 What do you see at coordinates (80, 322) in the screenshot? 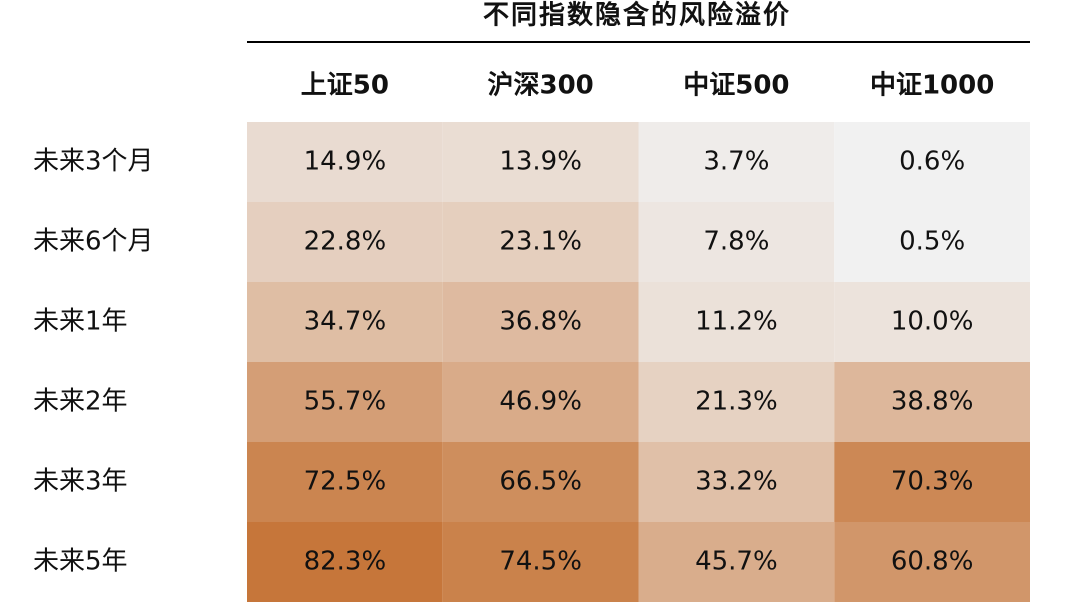
I see `row-label: 未来1年` at bounding box center [80, 322].